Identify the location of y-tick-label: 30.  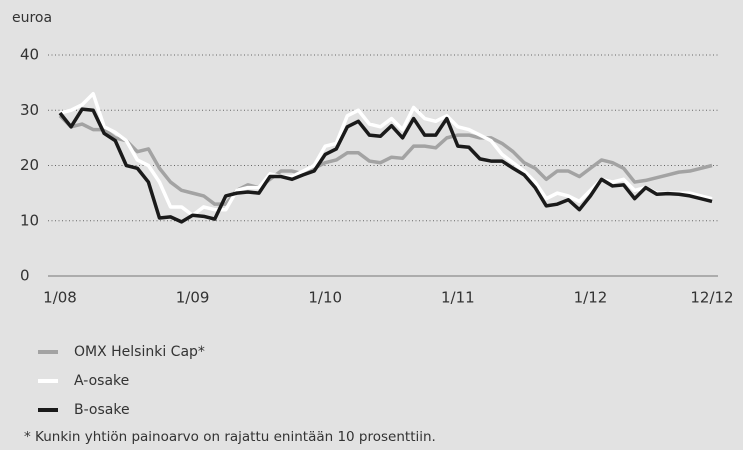
(29, 110).